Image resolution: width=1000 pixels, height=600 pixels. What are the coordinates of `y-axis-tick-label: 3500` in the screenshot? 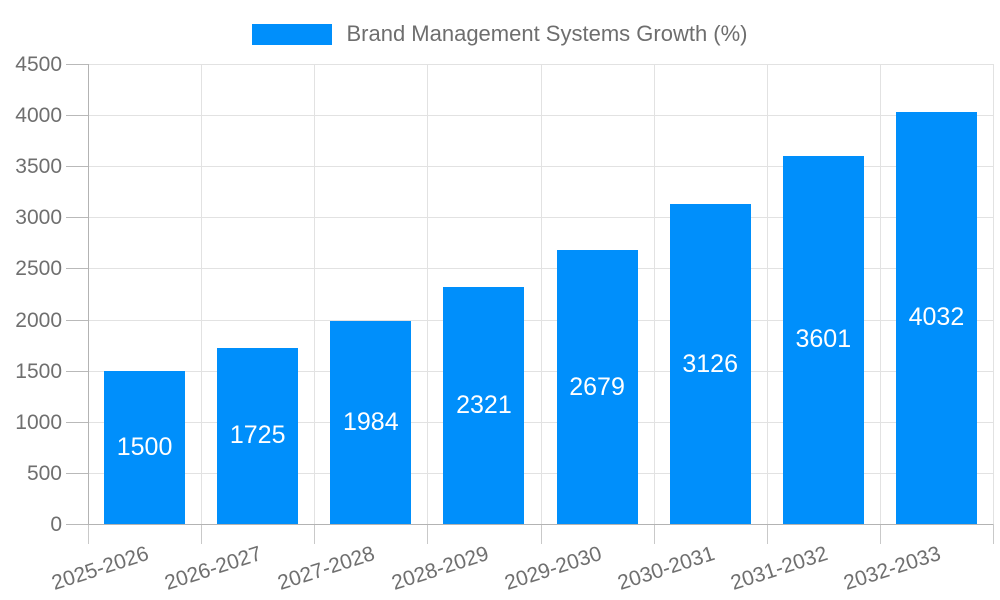 It's located at (38, 167).